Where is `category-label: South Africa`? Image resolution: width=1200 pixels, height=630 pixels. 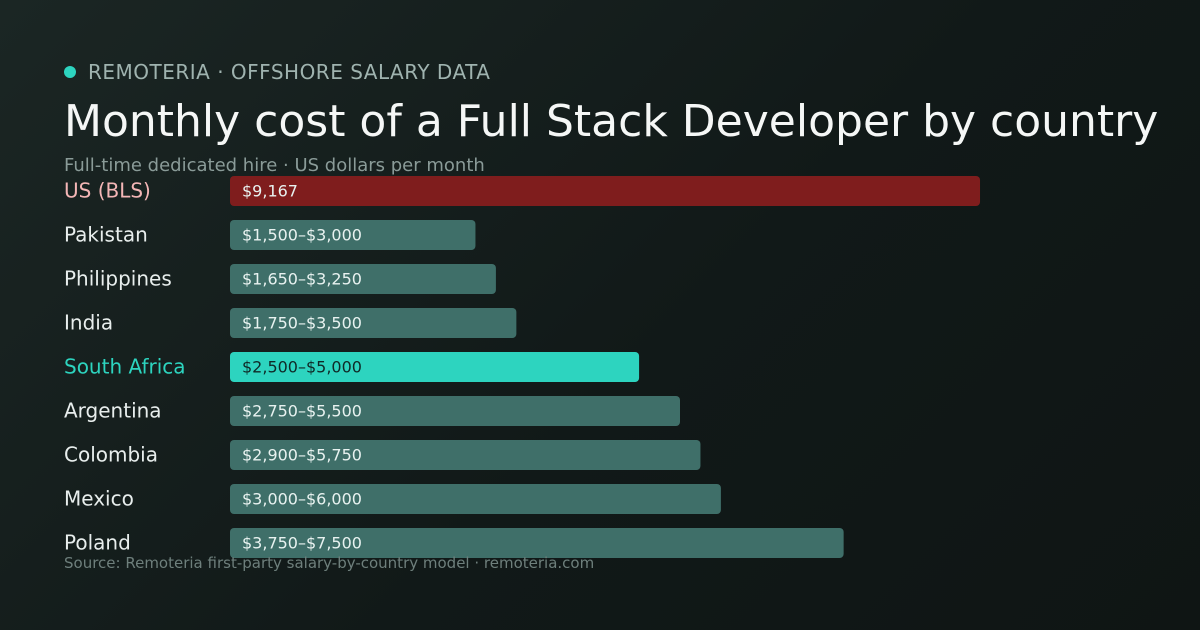
category-label: South Africa is located at coordinates (125, 367).